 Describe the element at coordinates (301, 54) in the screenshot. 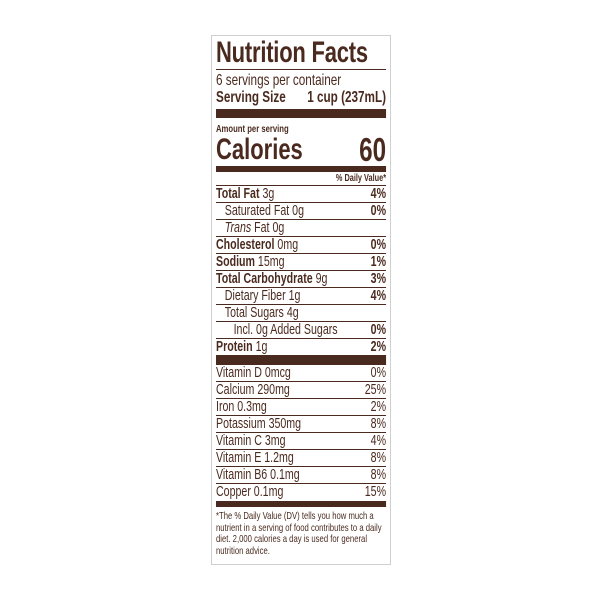

I see `label-title: Nutrition Facts` at that location.